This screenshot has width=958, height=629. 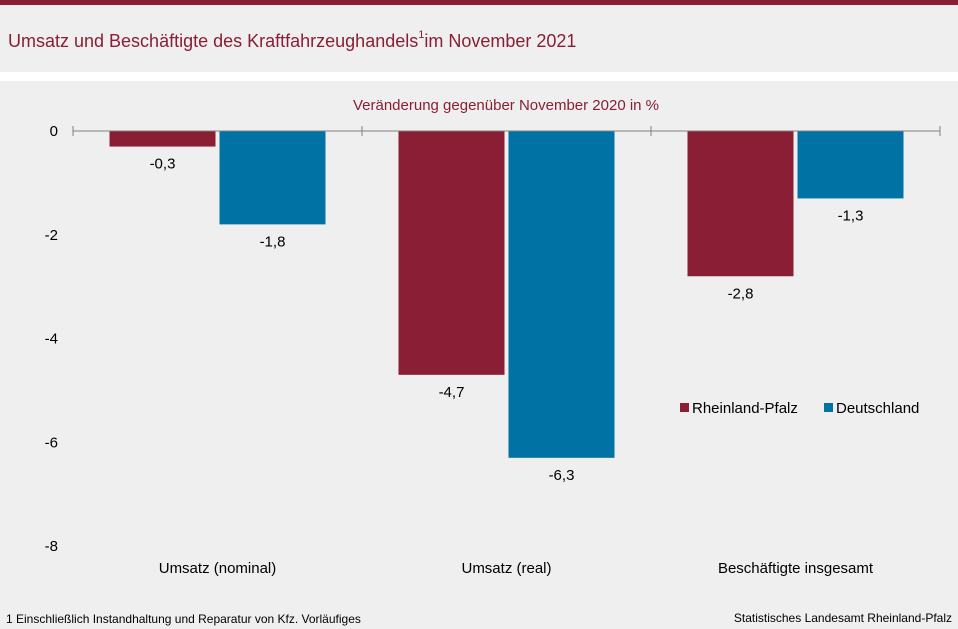 I want to click on title-footnote-marker: 1, so click(x=421, y=35).